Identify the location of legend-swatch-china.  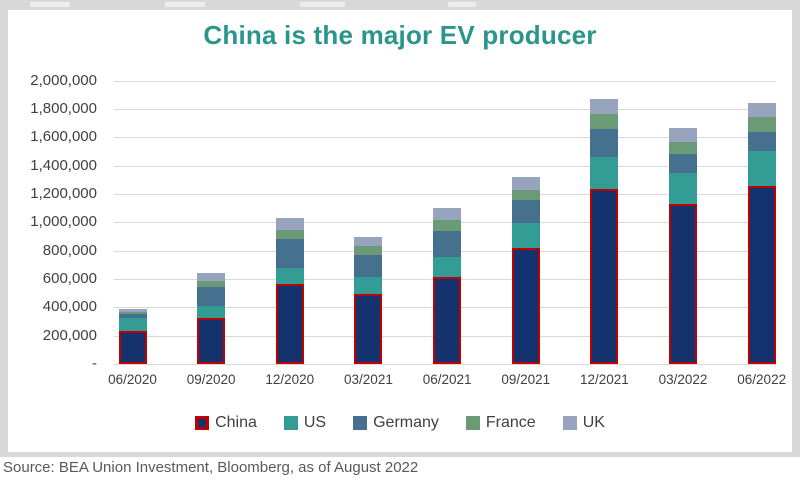
(202, 423).